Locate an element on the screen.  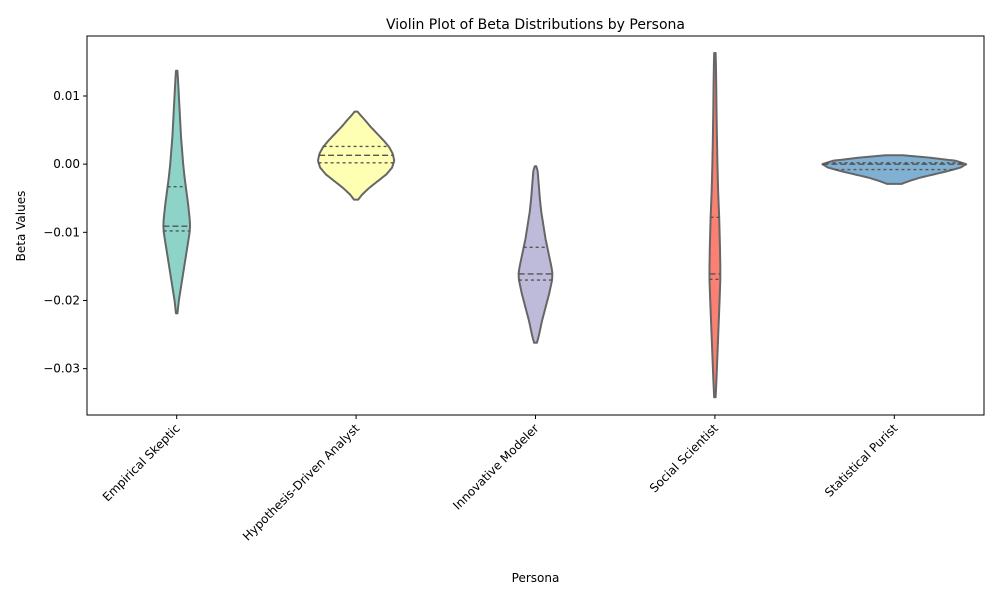
x-axis-title: Persona is located at coordinates (536, 578).